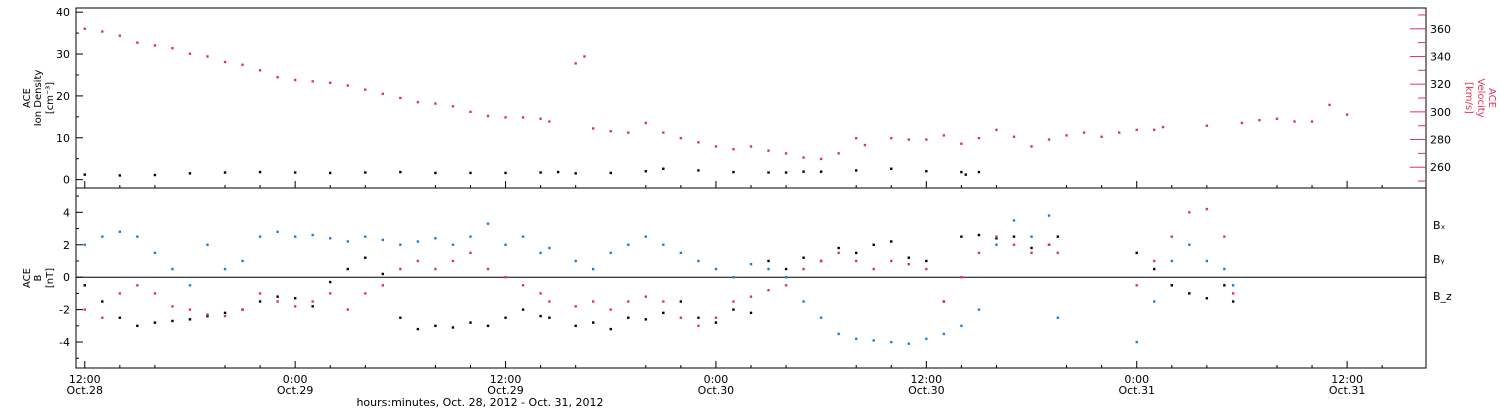 This screenshot has width=1500, height=410. I want to click on legend-bx: Bₓ, so click(1439, 225).